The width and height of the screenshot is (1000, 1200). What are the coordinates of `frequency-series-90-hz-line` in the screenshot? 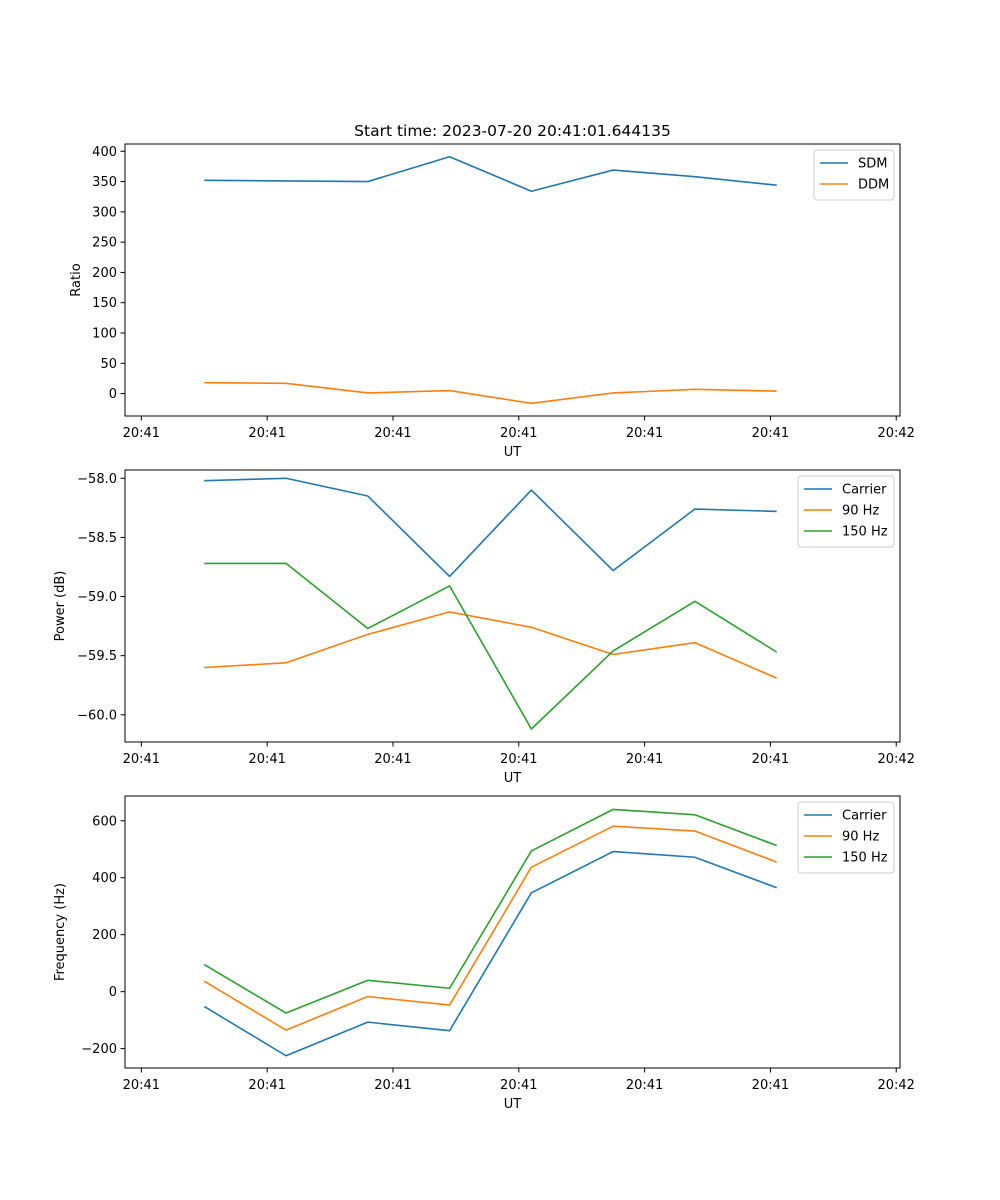 It's located at (490, 928).